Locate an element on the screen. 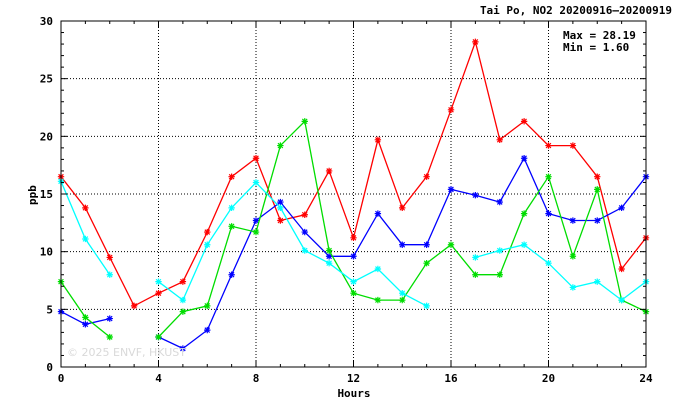  y-tick-label: 0 is located at coordinates (49, 367).